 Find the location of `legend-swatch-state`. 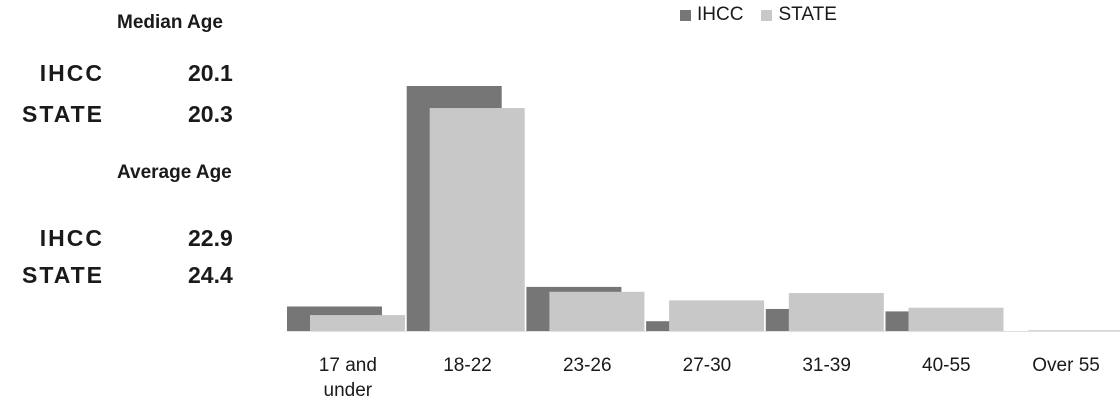

legend-swatch-state is located at coordinates (767, 15).